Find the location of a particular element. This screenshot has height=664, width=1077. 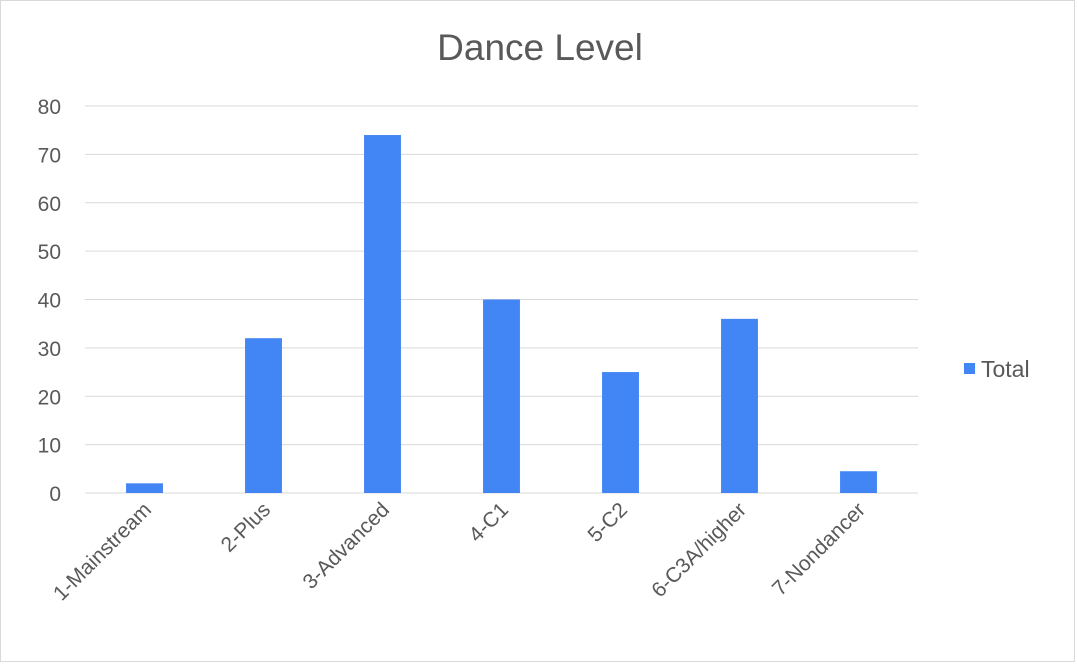

x-tick-label: 1-Mainstream is located at coordinates (102, 551).